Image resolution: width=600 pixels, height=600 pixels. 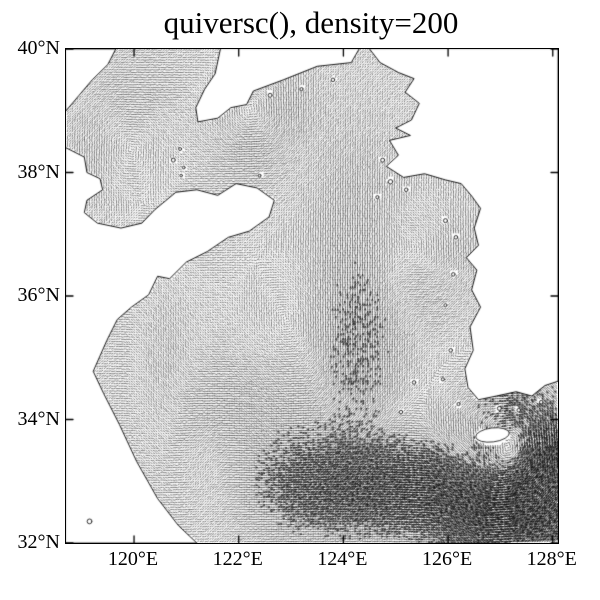 What do you see at coordinates (38, 295) in the screenshot?
I see `y-tick-label: 36°N` at bounding box center [38, 295].